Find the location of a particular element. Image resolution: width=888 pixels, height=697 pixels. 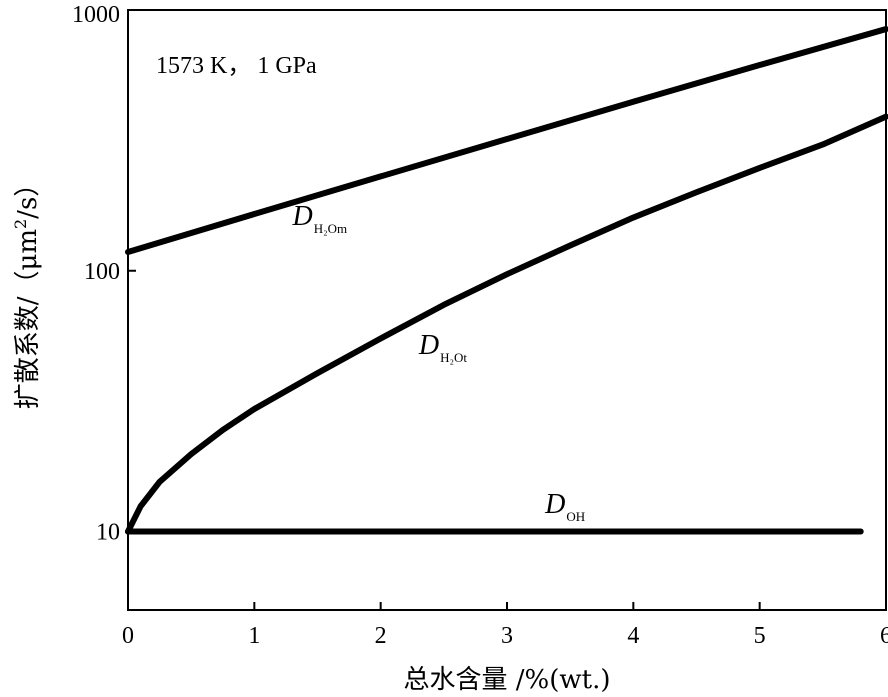

x-tick-label: 0 is located at coordinates (128, 636).